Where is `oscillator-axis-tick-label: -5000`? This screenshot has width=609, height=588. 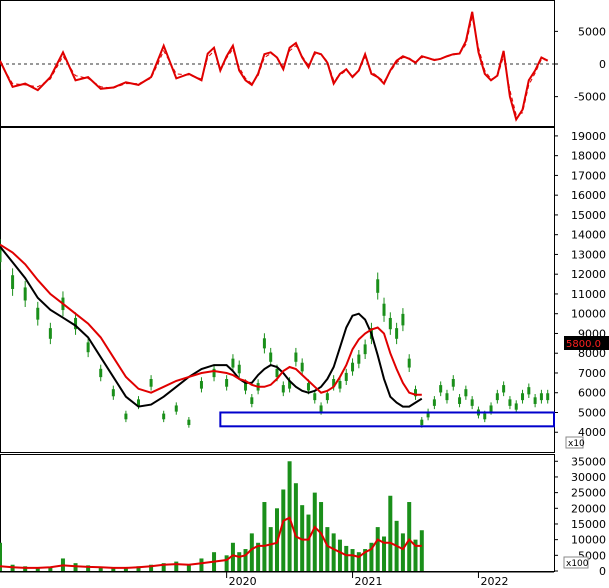 oscillator-axis-tick-label: -5000 is located at coordinates (590, 97).